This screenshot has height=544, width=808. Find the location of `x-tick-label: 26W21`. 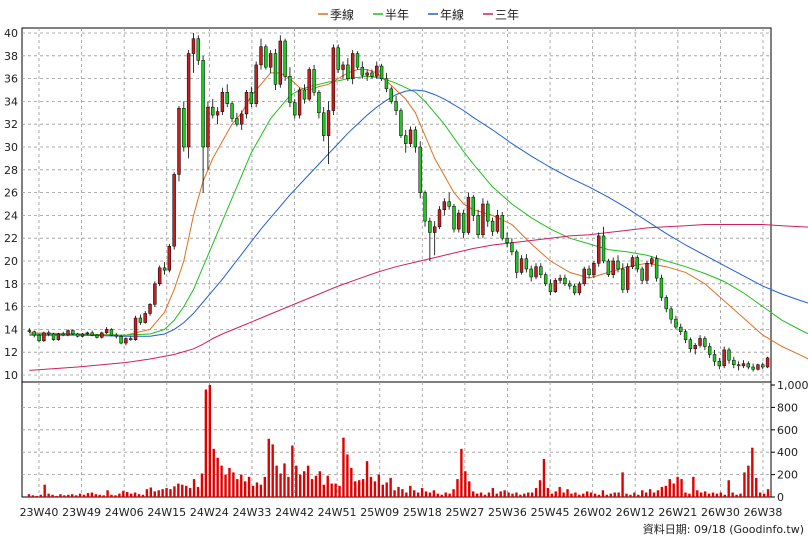

x-tick-label: 26W21 is located at coordinates (677, 512).